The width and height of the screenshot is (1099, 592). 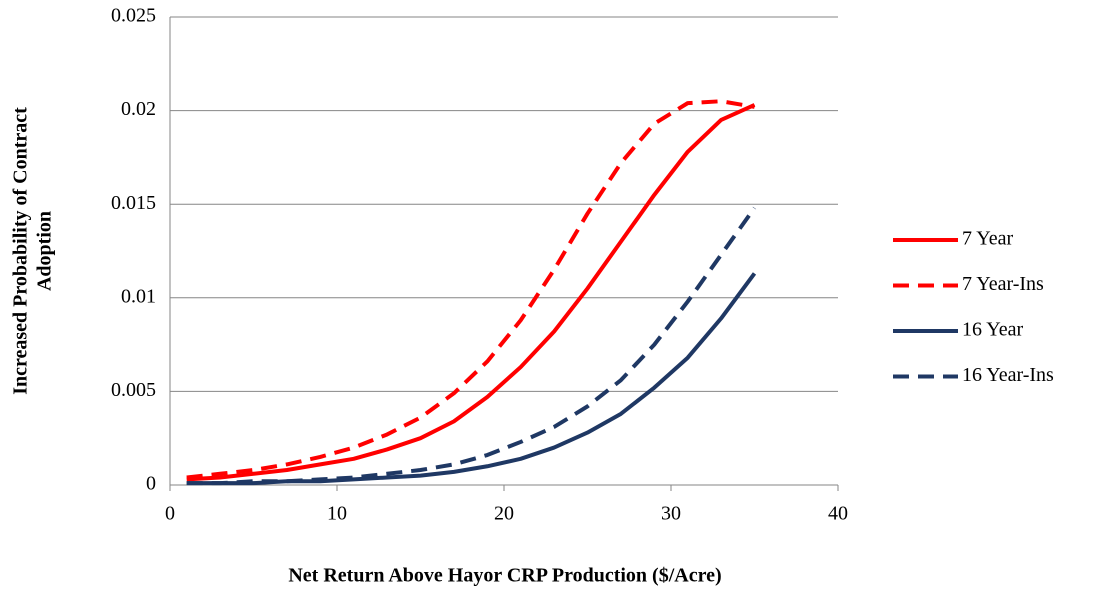 What do you see at coordinates (151, 484) in the screenshot?
I see `y-tick-label: 0` at bounding box center [151, 484].